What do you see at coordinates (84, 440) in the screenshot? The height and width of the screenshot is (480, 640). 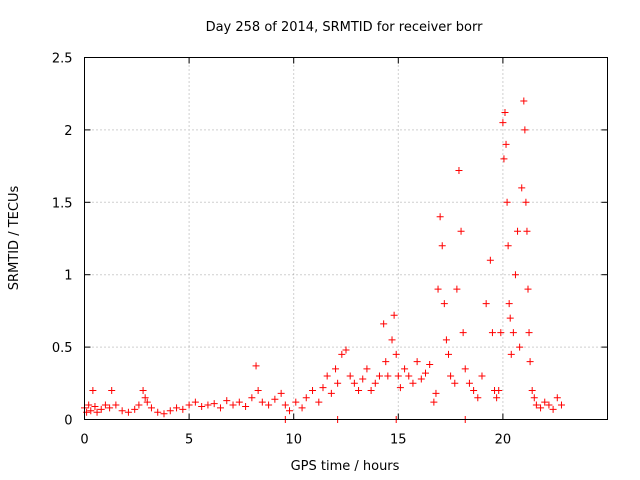 I see `x-tick-label: 0` at bounding box center [84, 440].